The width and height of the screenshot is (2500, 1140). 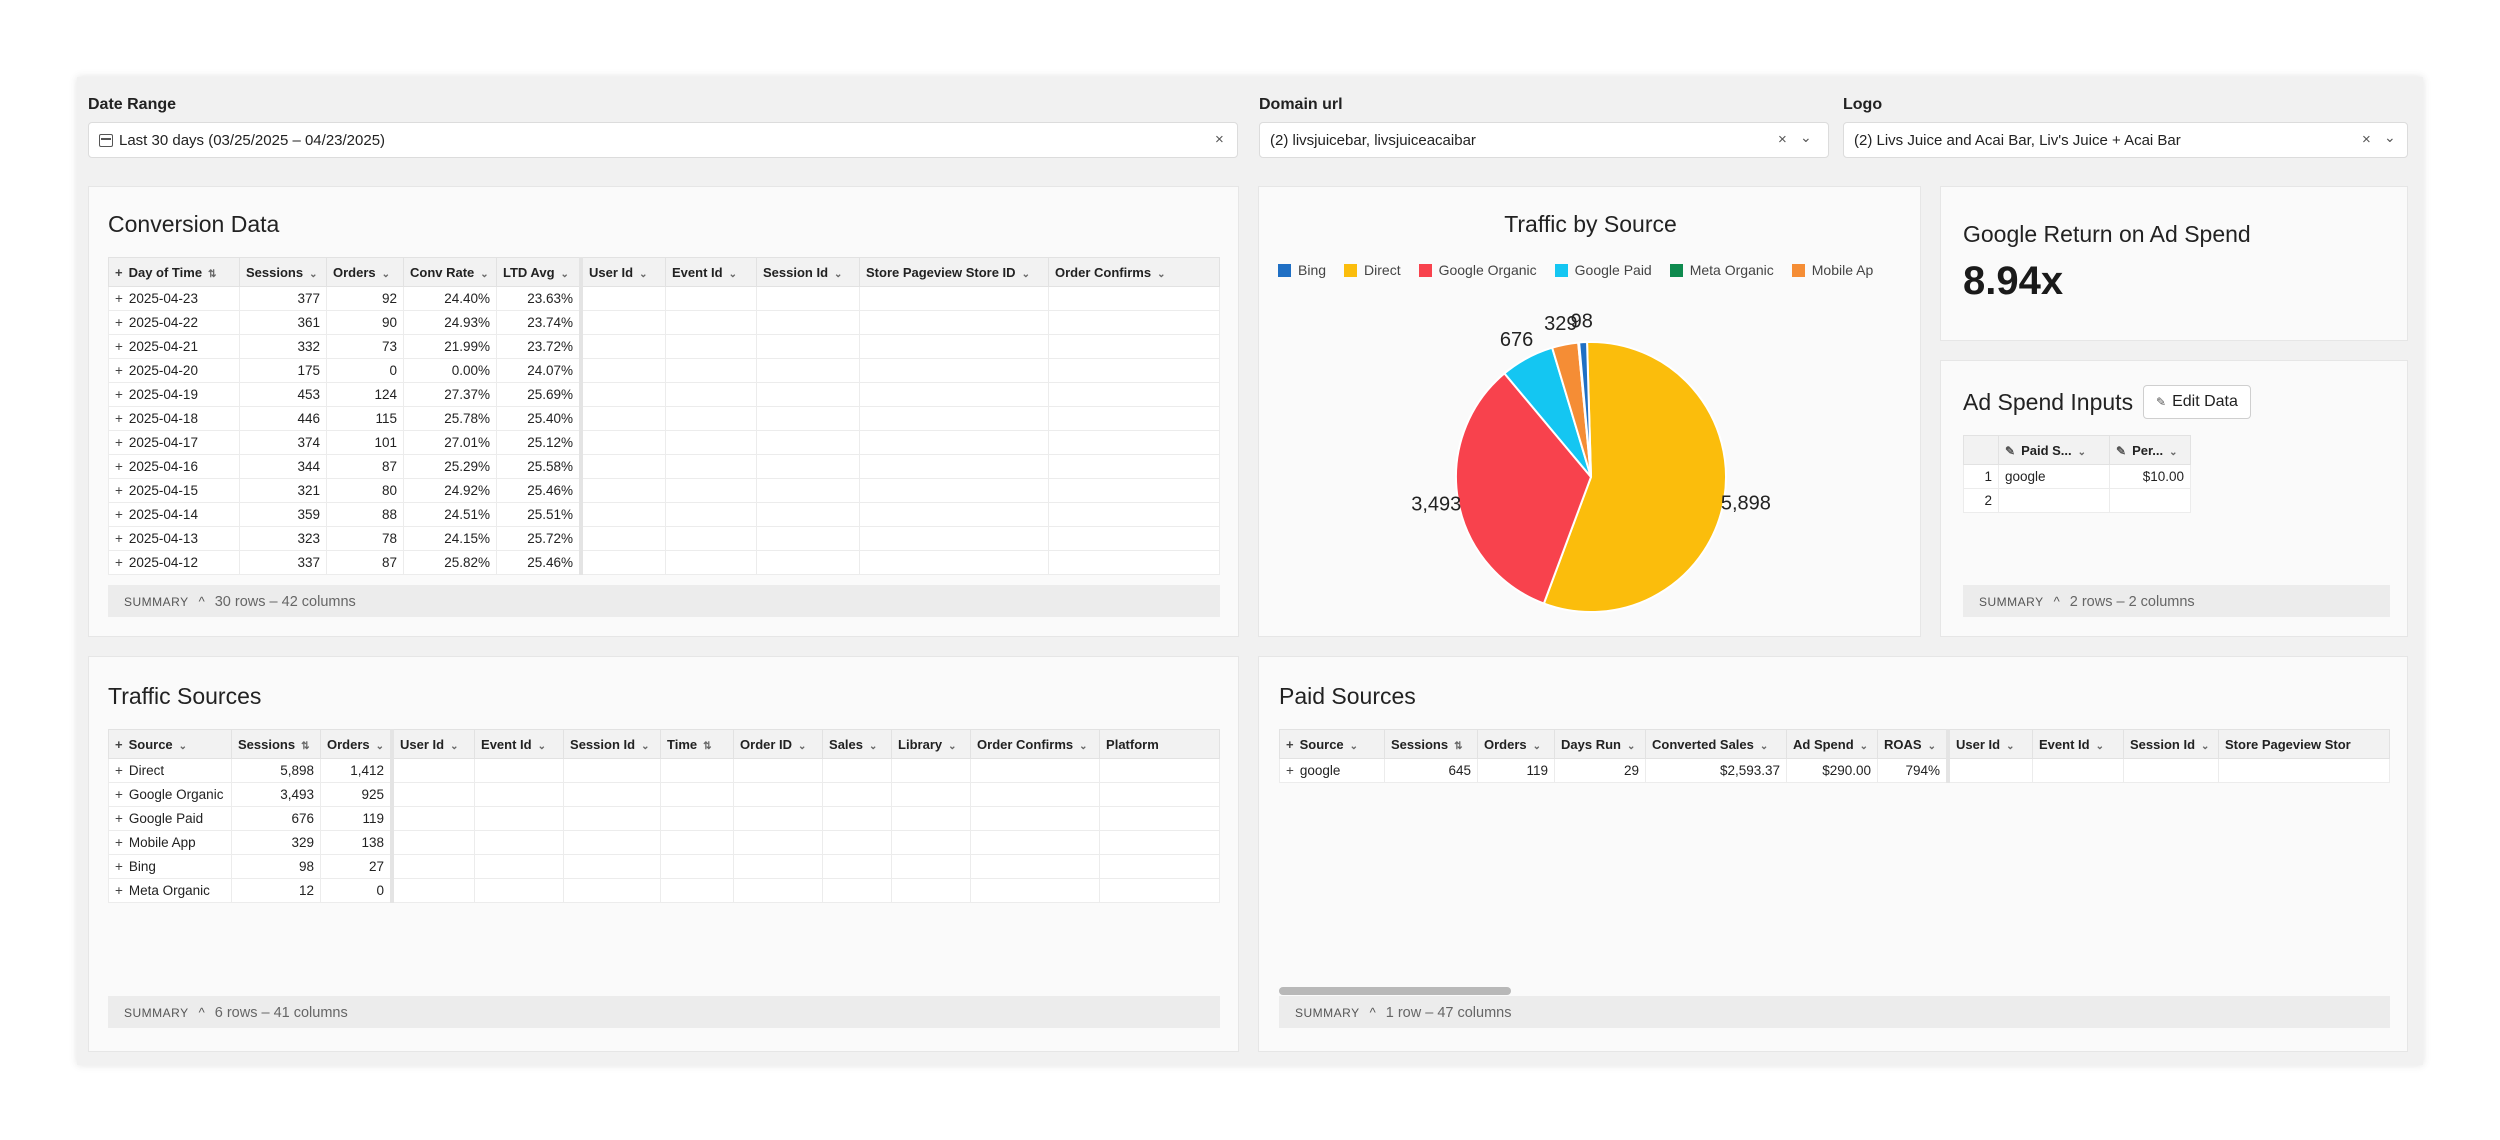 What do you see at coordinates (664, 842) in the screenshot?
I see `table-row: + Mobile App 329 138` at bounding box center [664, 842].